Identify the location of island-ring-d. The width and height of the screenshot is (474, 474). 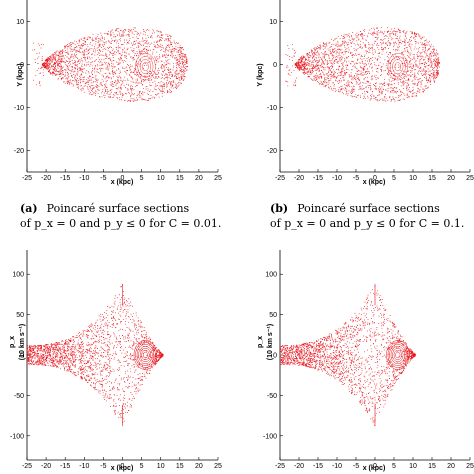
(398, 355).